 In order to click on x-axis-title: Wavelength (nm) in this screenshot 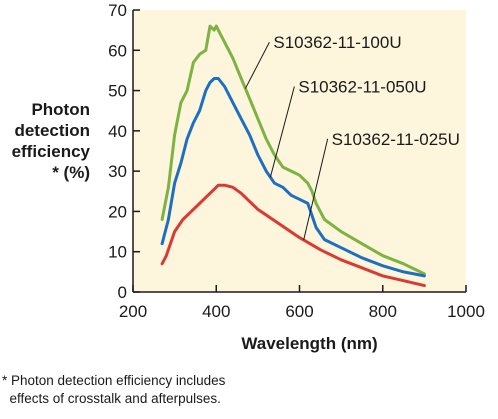, I will do `click(309, 343)`.